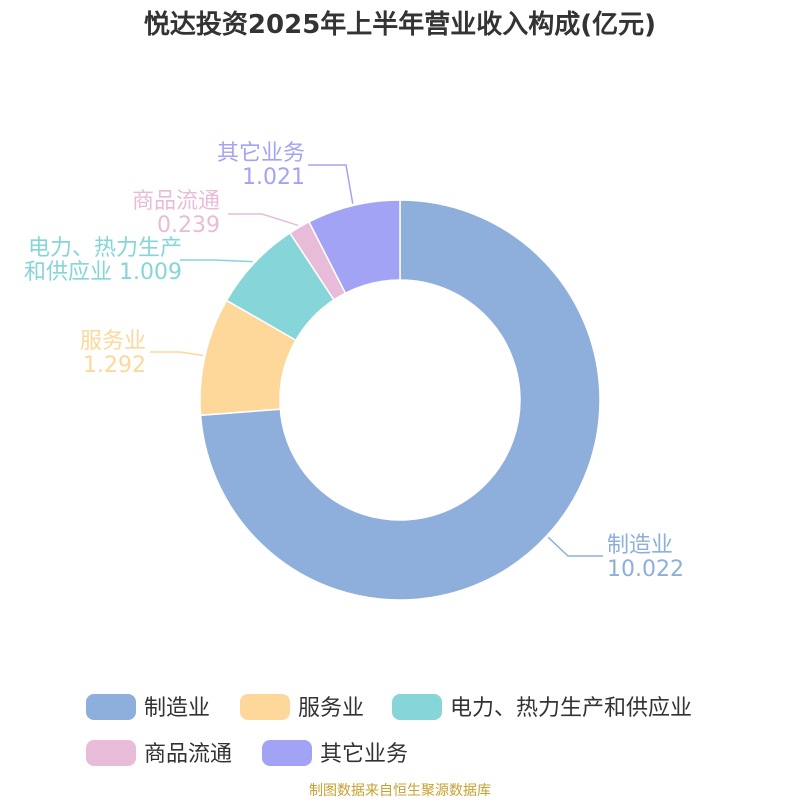  I want to click on legend-item: 商品流通, so click(159, 753).